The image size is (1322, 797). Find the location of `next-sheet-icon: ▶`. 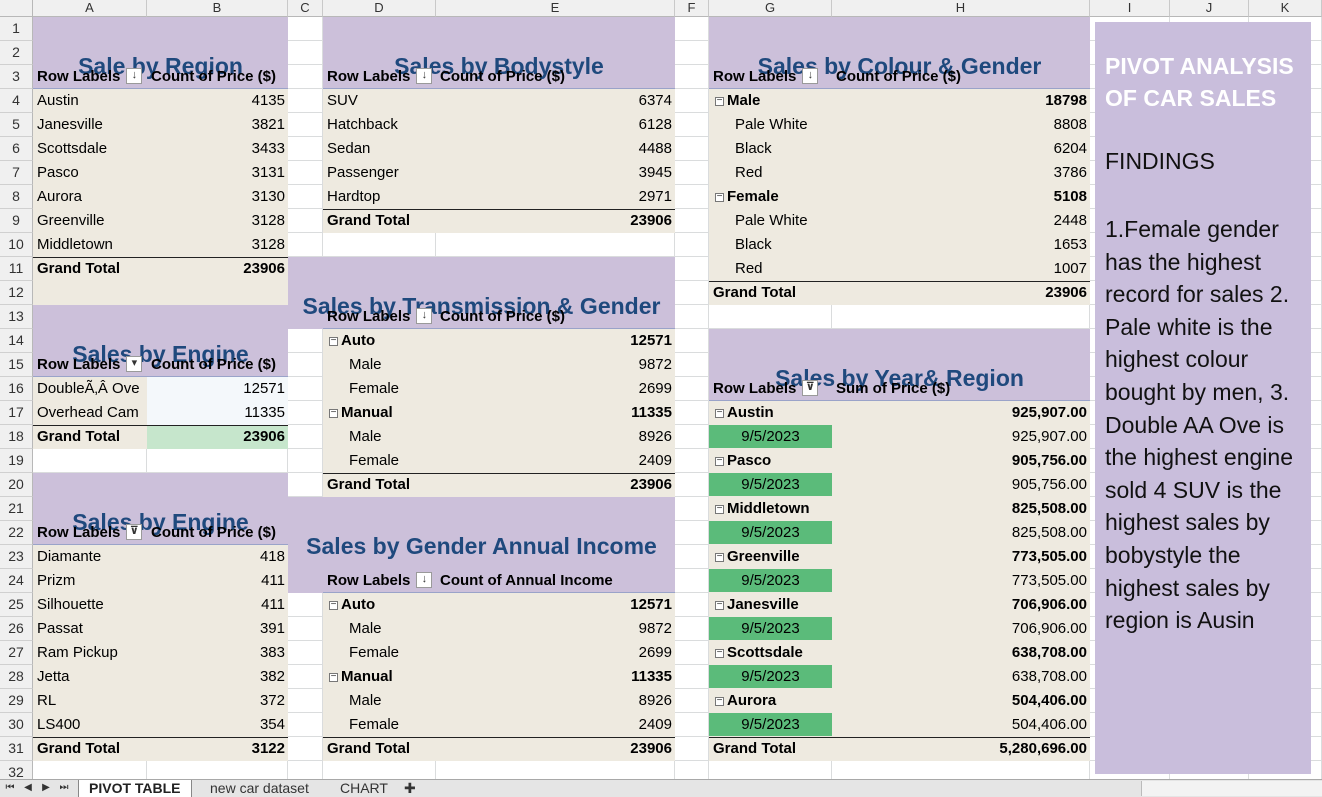

next-sheet-icon: ▶ is located at coordinates (46, 787).